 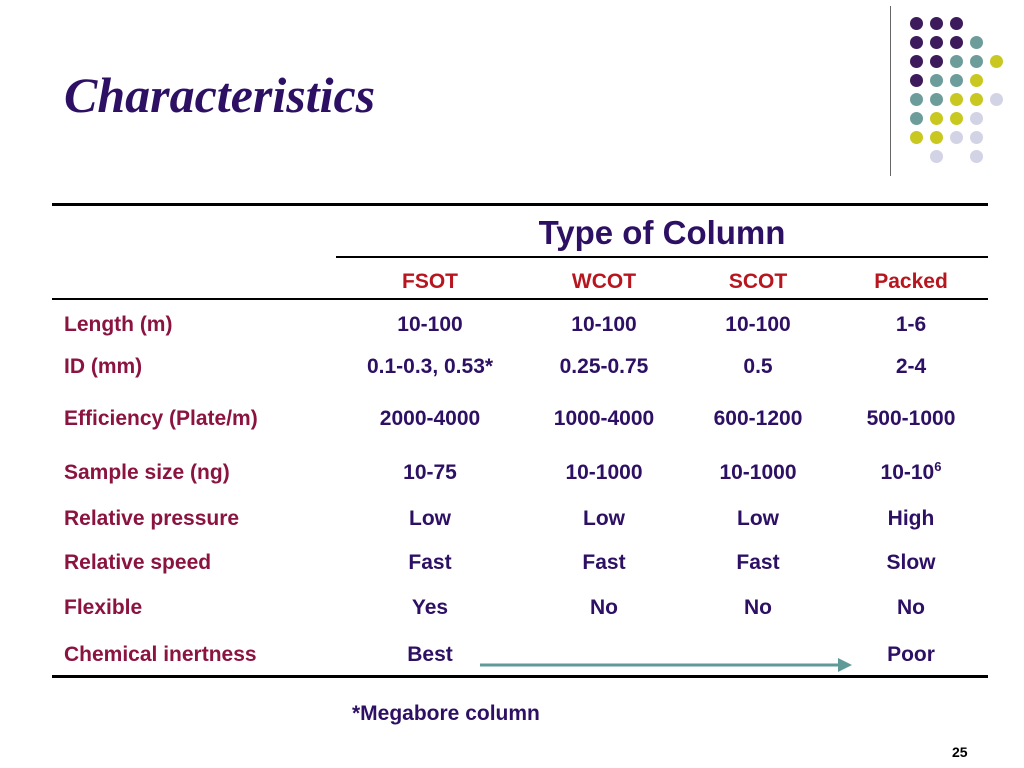 I want to click on footnote: *Megabore column, so click(x=446, y=713).